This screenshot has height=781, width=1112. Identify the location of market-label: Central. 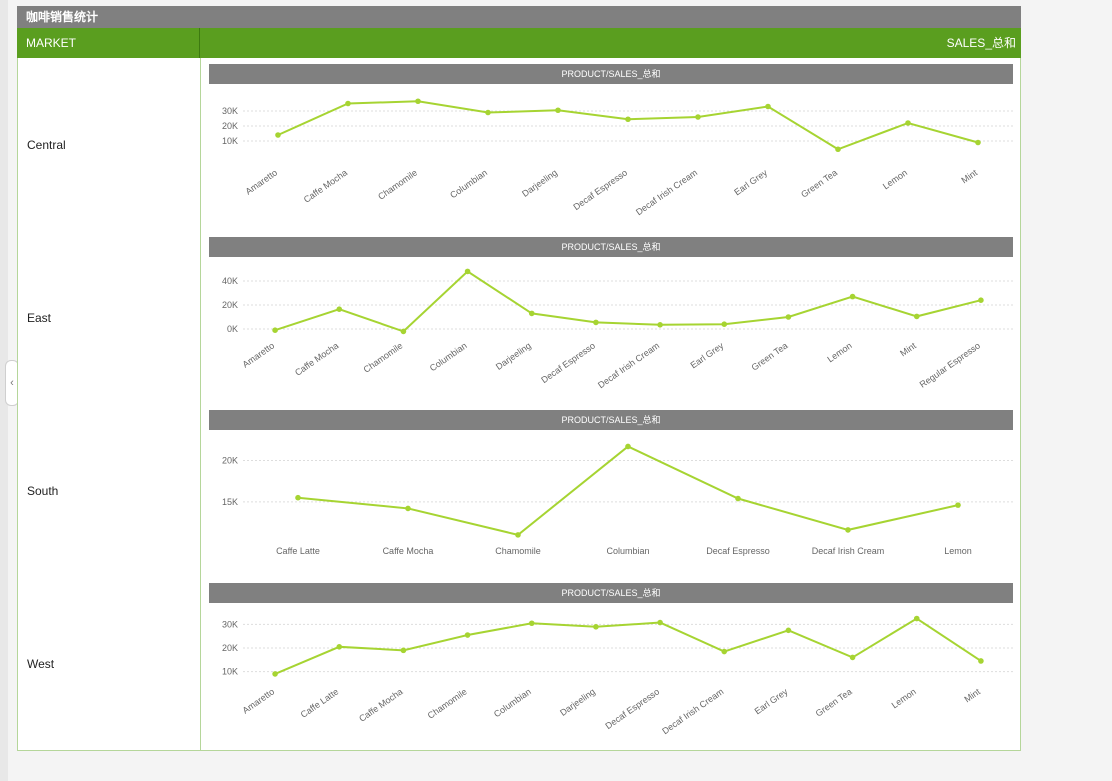
(46, 145).